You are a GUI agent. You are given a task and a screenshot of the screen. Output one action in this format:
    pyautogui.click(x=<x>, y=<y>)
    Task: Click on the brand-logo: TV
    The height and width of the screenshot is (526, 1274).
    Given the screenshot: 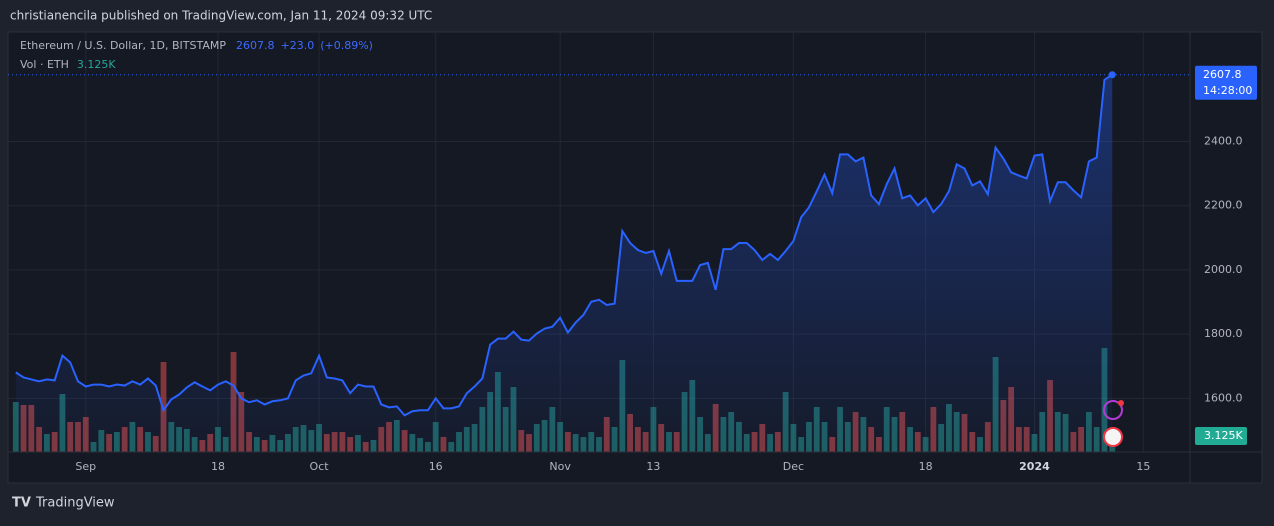 What is the action you would take?
    pyautogui.click(x=21, y=503)
    